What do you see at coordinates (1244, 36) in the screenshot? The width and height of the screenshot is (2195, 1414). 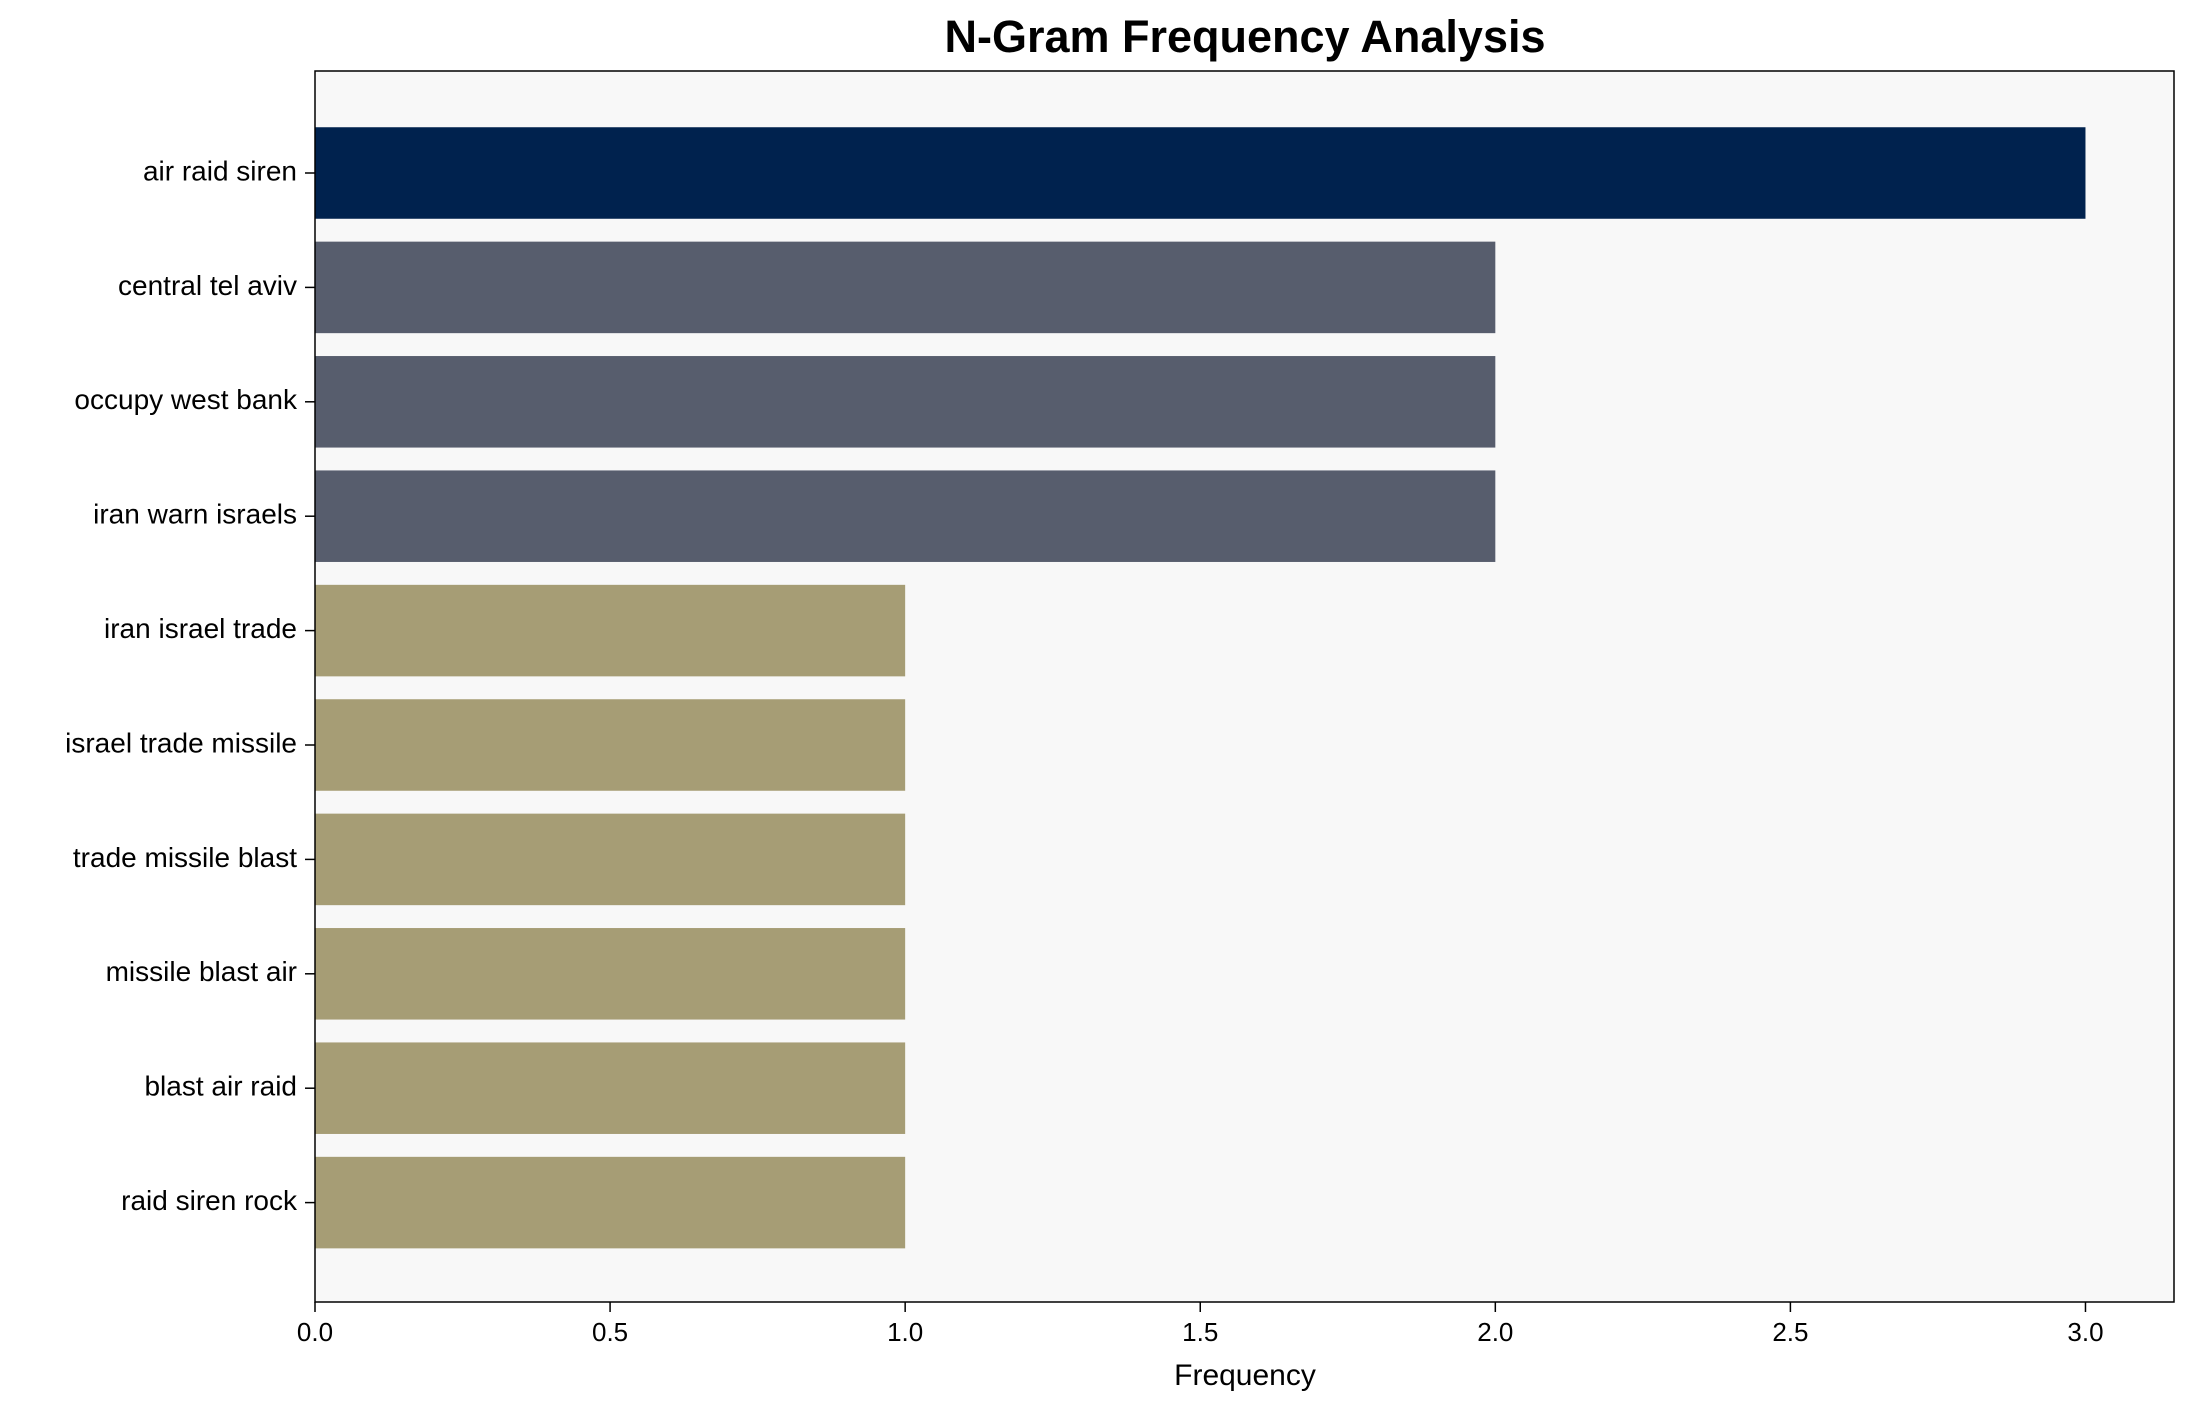 I see `chart-title: N-Gram Frequency Analysis` at bounding box center [1244, 36].